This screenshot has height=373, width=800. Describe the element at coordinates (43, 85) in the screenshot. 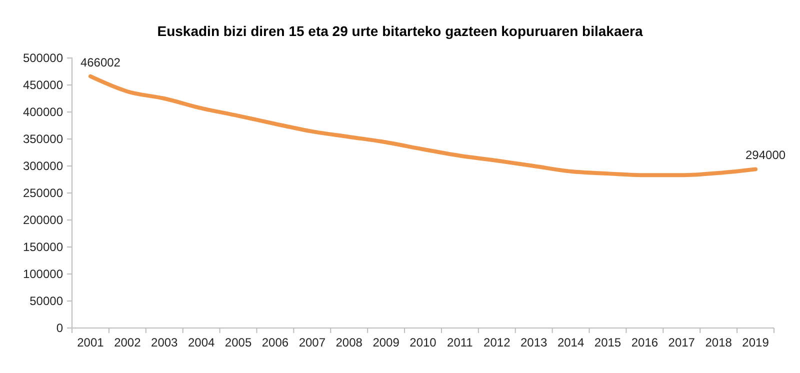

I see `y-tick-label: 450000` at that location.